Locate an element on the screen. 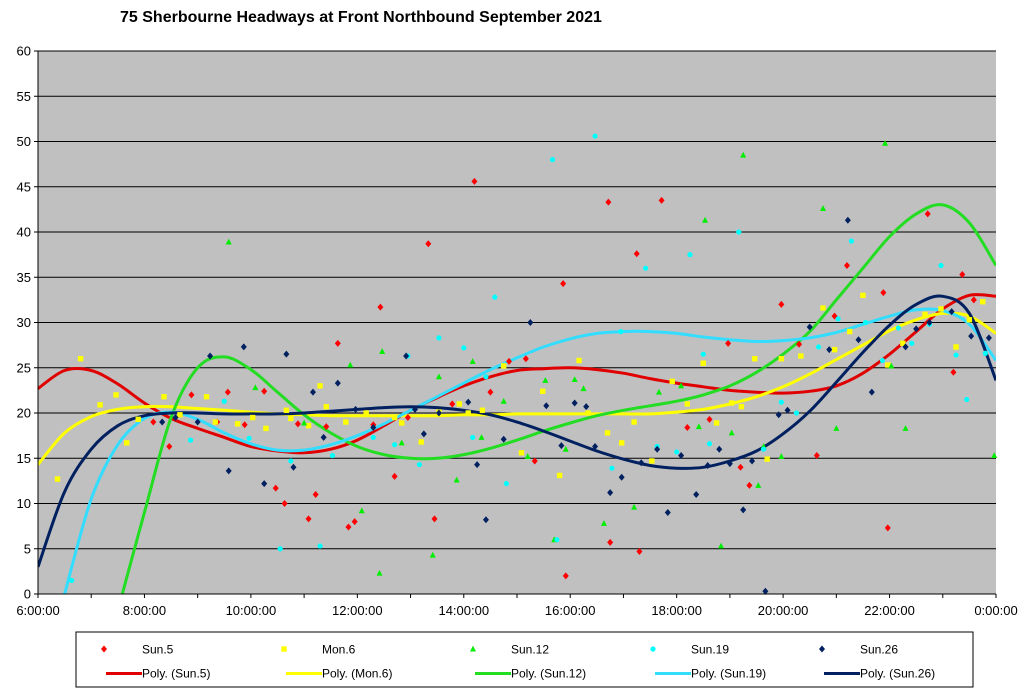 Image resolution: width=1024 pixels, height=690 pixels. y-tick-label: 35 is located at coordinates (24, 277).